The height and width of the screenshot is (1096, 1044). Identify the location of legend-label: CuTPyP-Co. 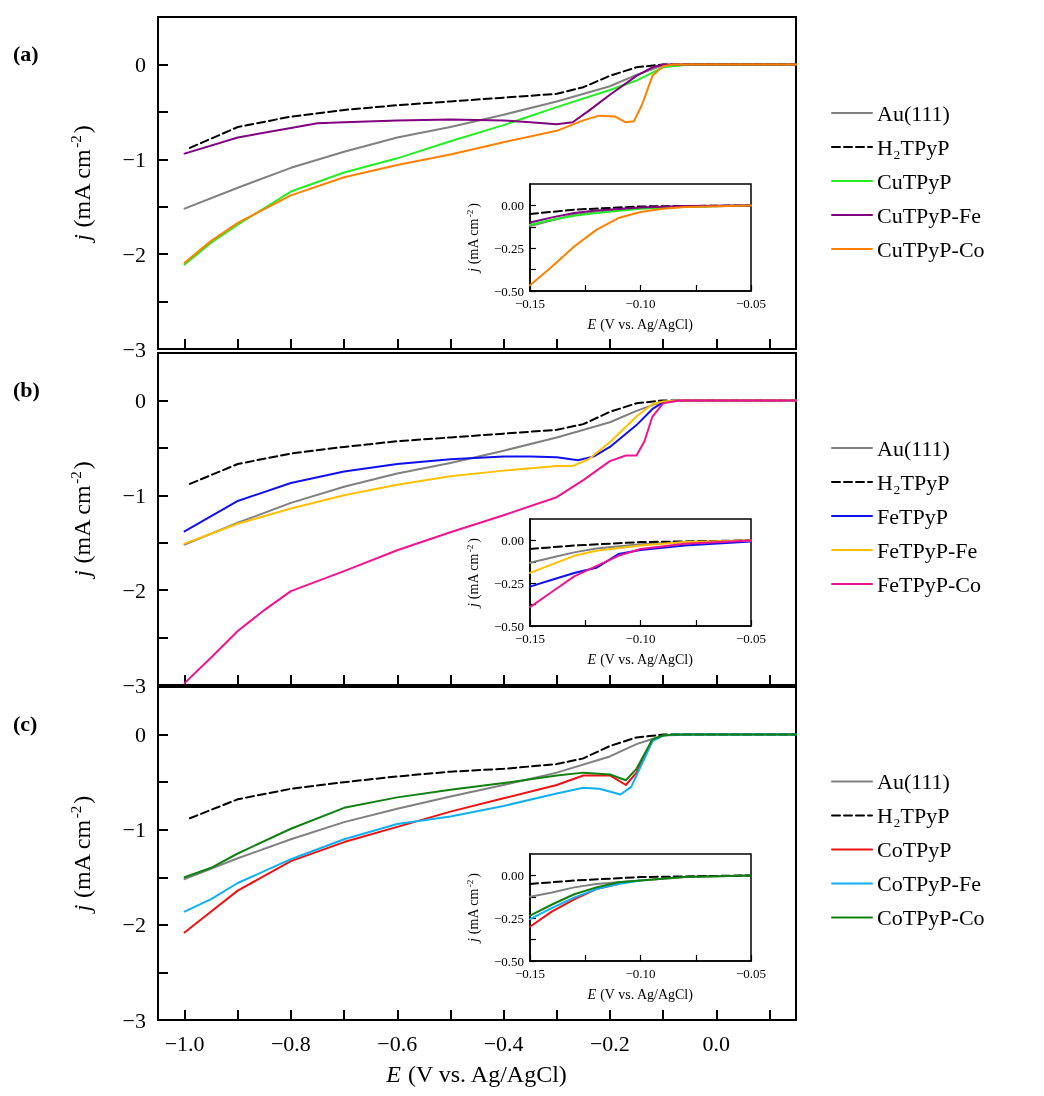
(931, 249).